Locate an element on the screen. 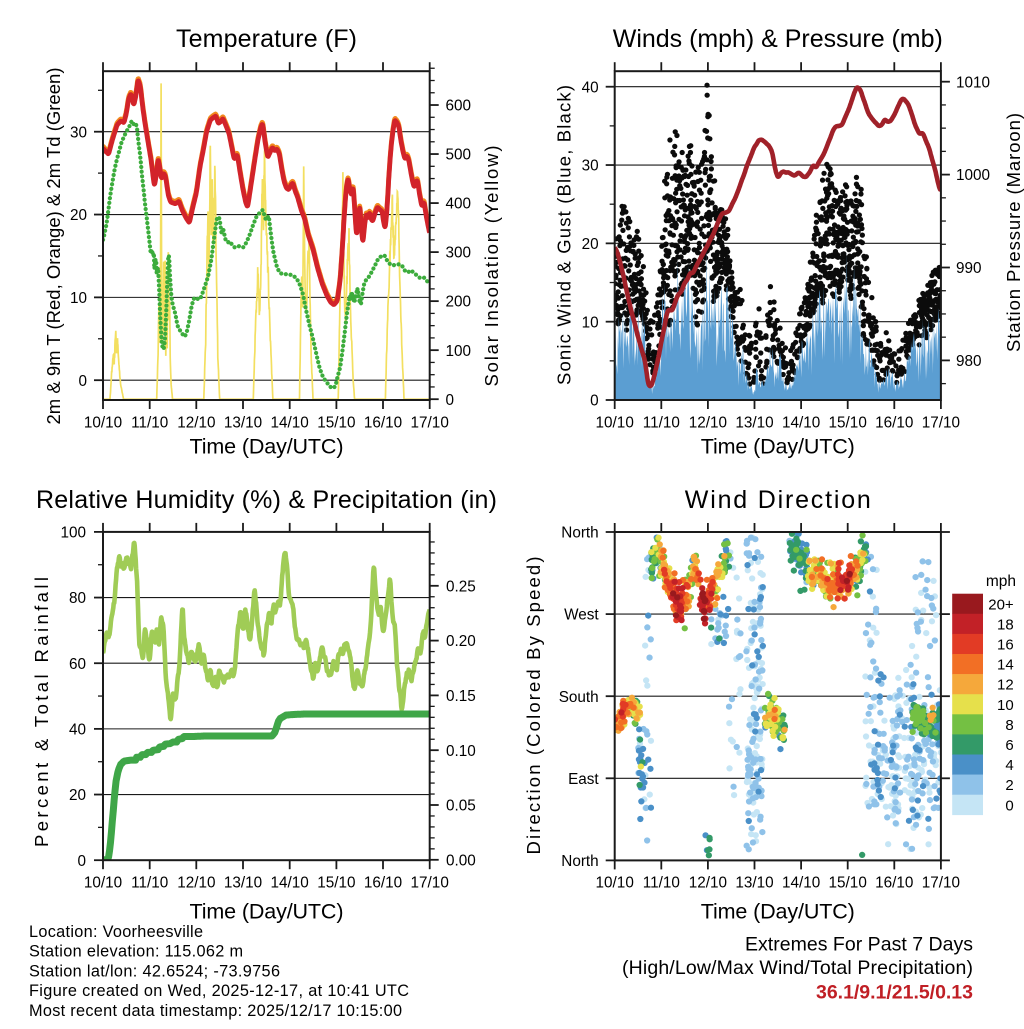 The width and height of the screenshot is (1024, 1029). svg-text: Location: Voorheesville is located at coordinates (116, 932).